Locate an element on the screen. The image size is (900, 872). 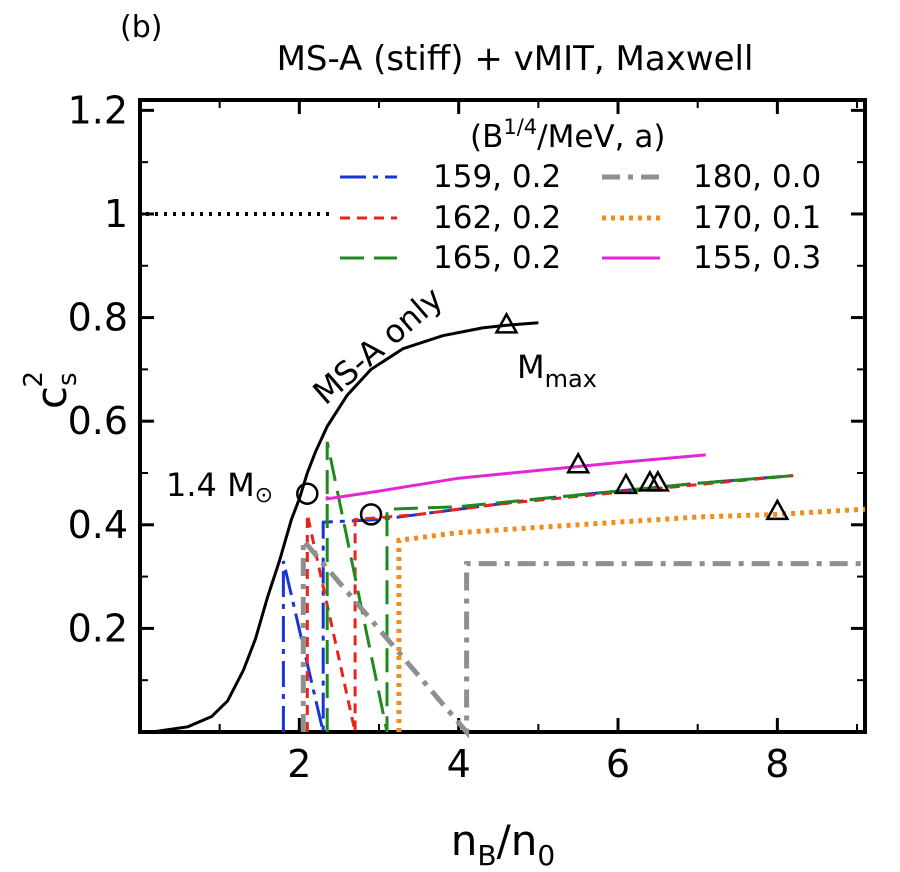
msun-symbol: ⊙ is located at coordinates (264, 495).